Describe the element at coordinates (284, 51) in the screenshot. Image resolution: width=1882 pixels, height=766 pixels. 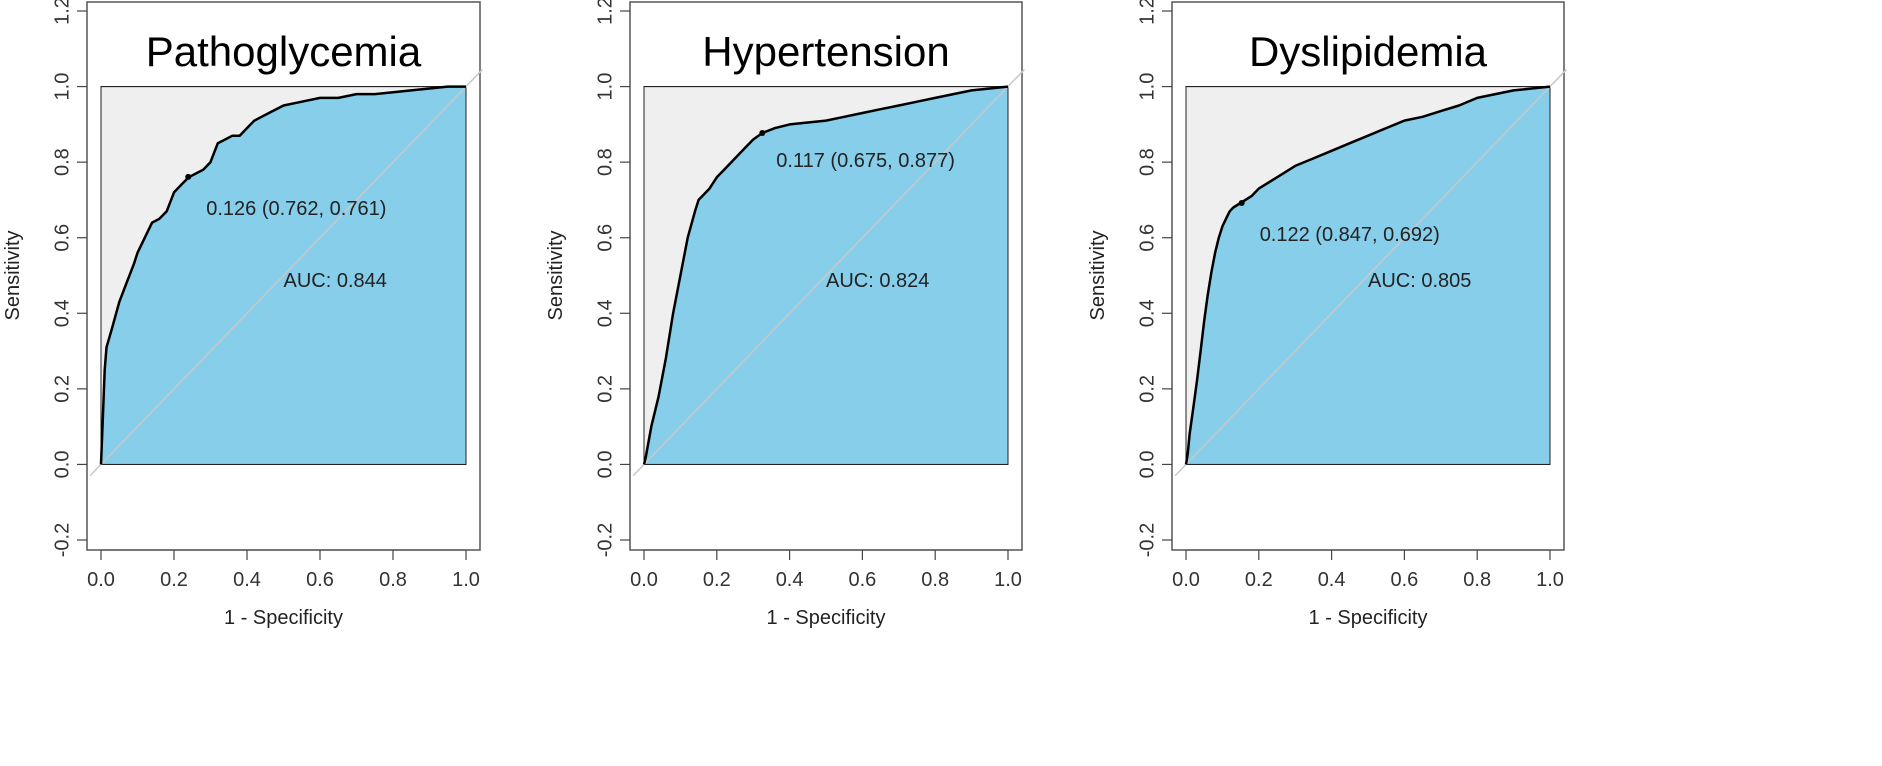
I see `chart-title: Pathoglycemia` at that location.